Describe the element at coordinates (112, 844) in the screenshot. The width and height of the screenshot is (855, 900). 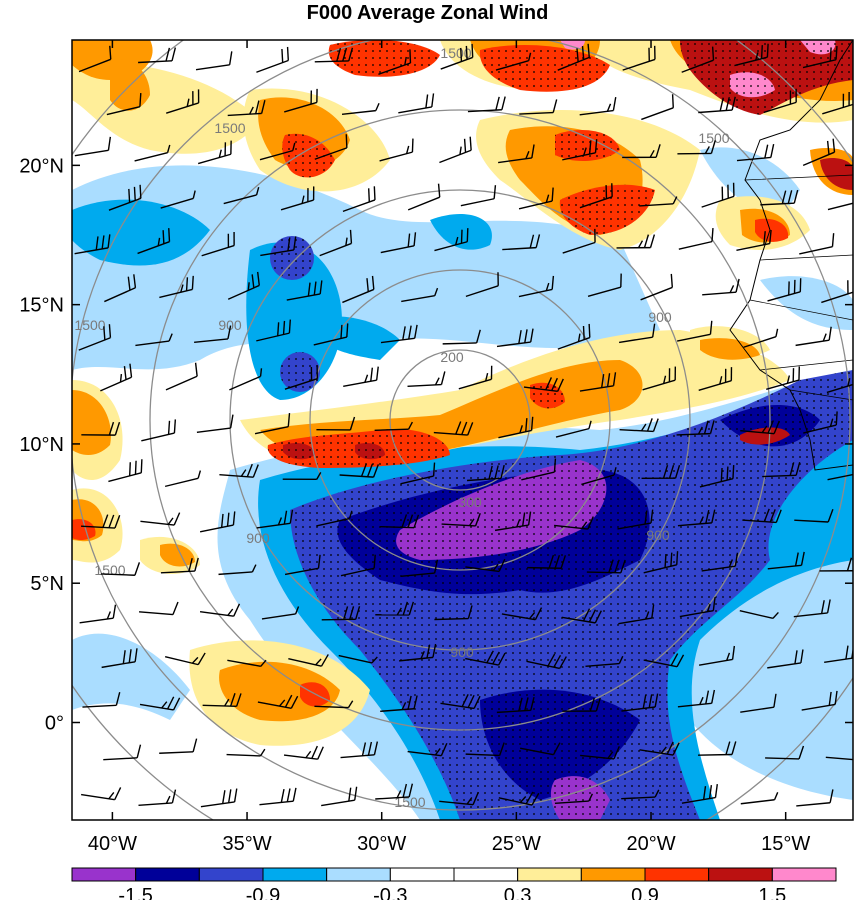
I see `lon-tick-label: 40°W` at that location.